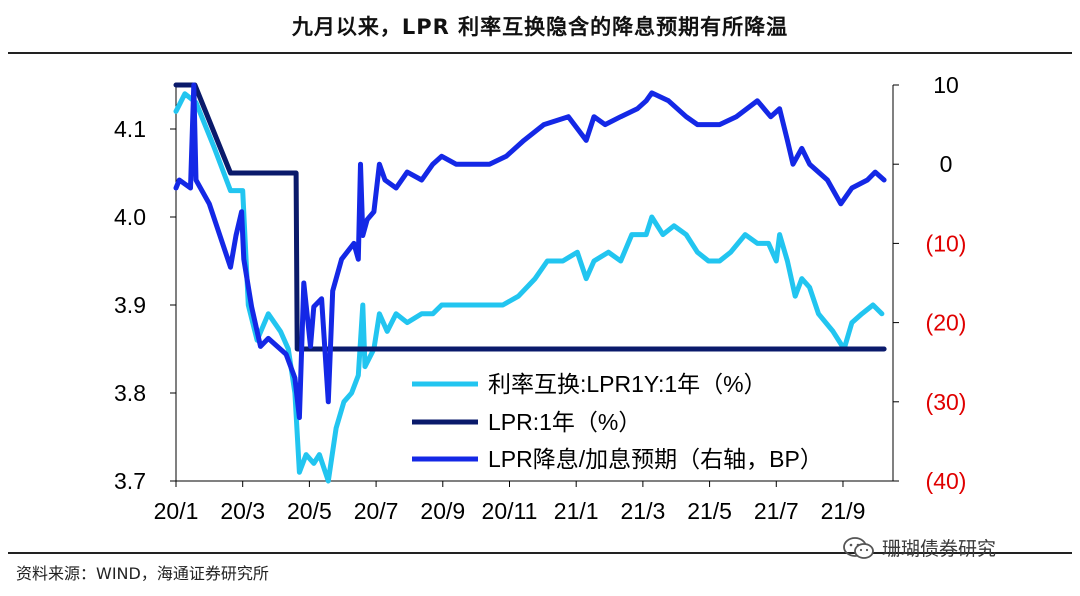  I want to click on watermark: 珊瑚债券研究, so click(919, 547).